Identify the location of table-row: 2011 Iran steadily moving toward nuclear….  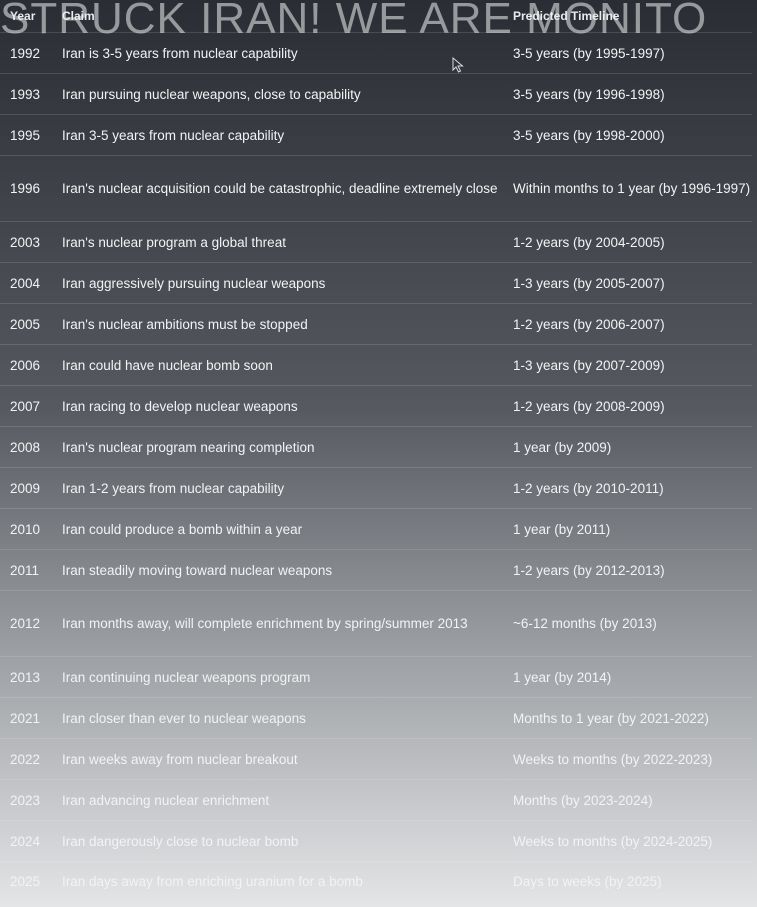
(376, 570).